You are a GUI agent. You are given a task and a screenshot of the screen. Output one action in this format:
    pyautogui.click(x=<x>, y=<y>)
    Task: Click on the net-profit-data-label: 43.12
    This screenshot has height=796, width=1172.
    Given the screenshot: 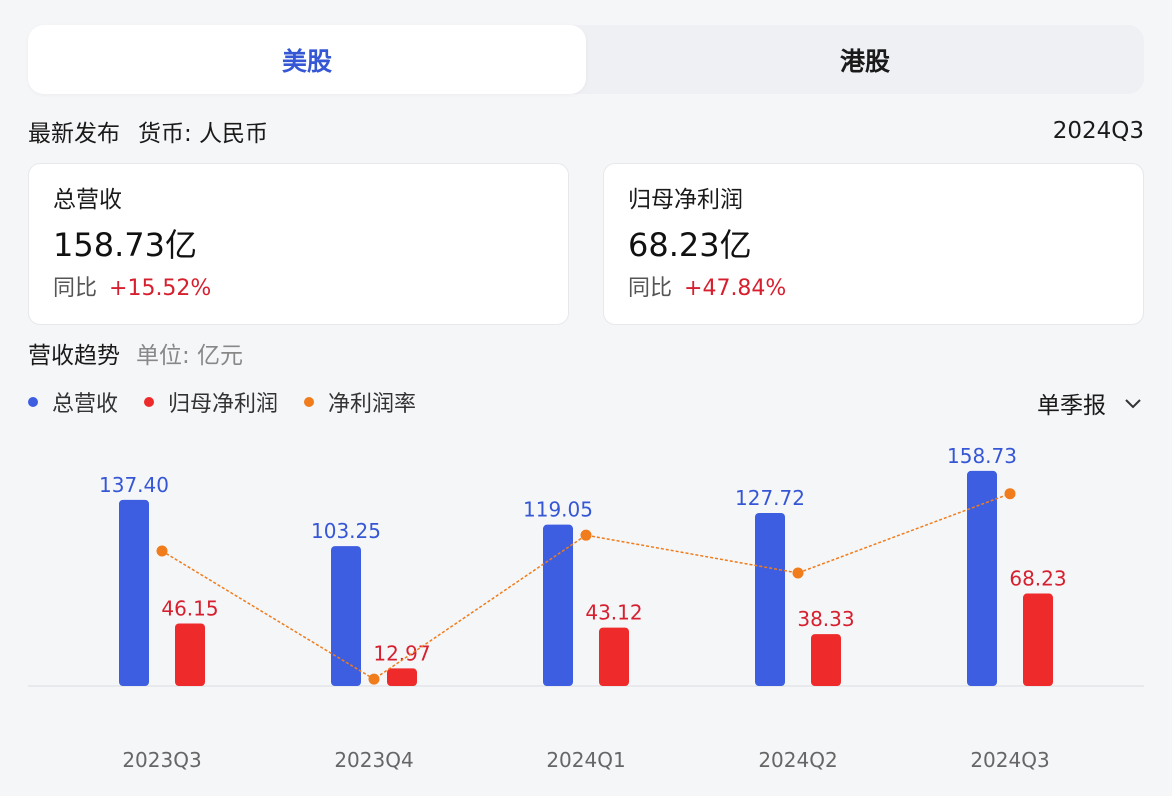 What is the action you would take?
    pyautogui.click(x=613, y=613)
    